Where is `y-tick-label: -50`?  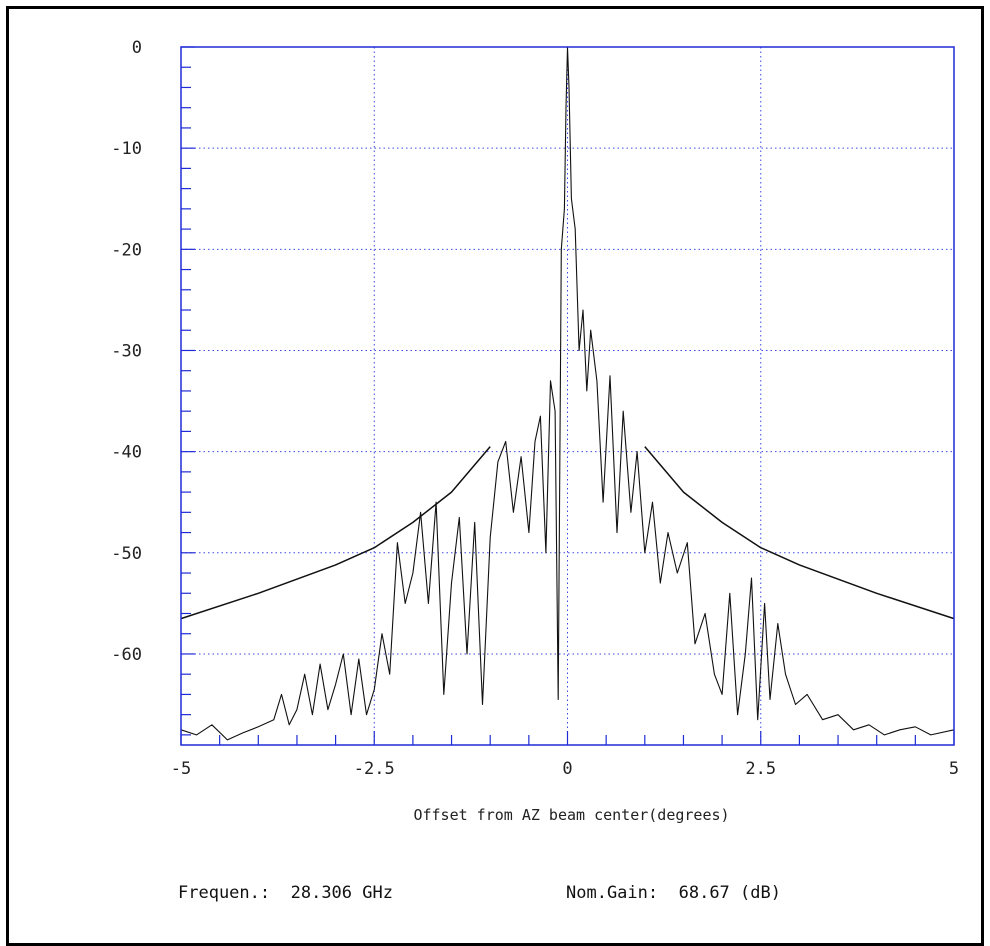 y-tick-label: -50 is located at coordinates (126, 554).